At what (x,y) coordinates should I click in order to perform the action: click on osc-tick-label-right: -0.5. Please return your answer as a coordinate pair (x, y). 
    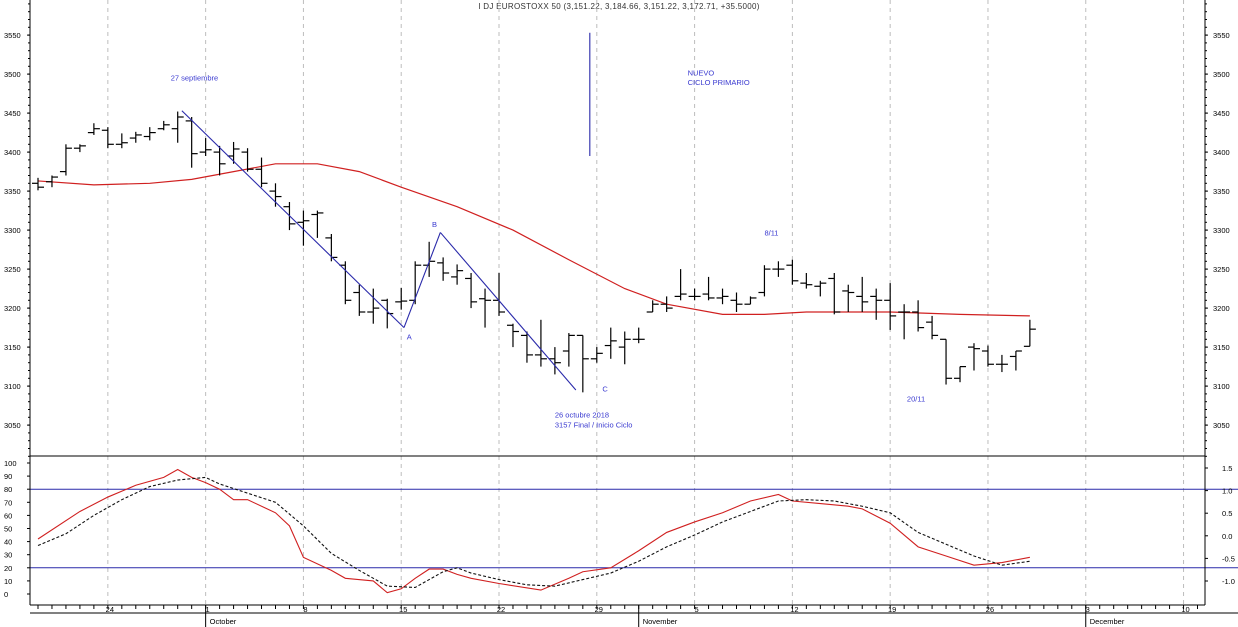
    Looking at the image, I should click on (1228, 558).